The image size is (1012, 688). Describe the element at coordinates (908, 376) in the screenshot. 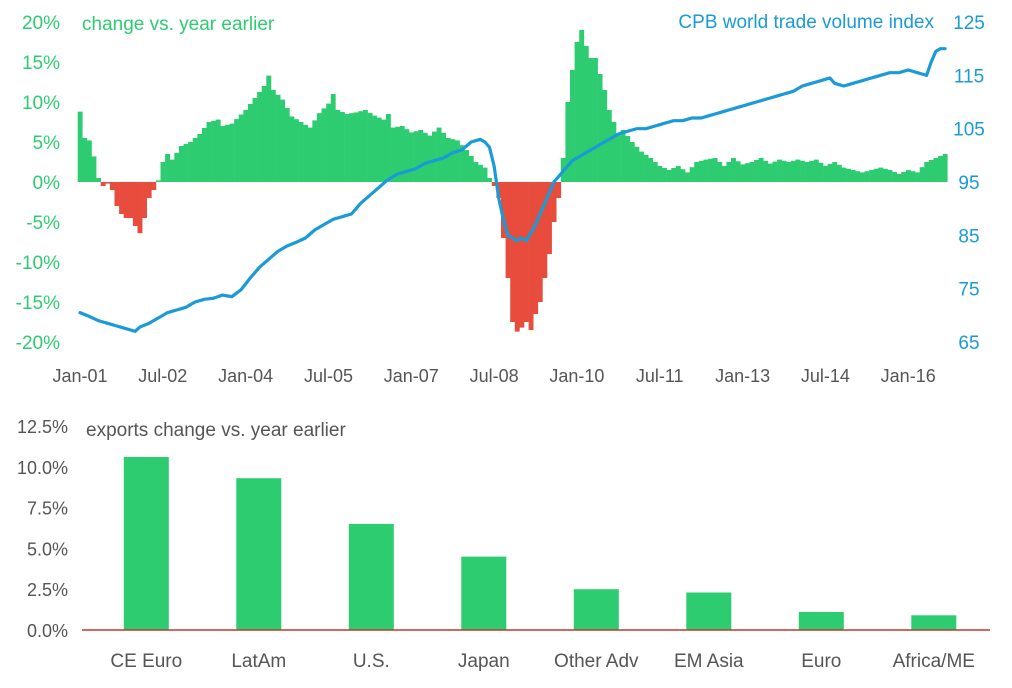

I see `x-axis-tick-label: Jan-16` at that location.